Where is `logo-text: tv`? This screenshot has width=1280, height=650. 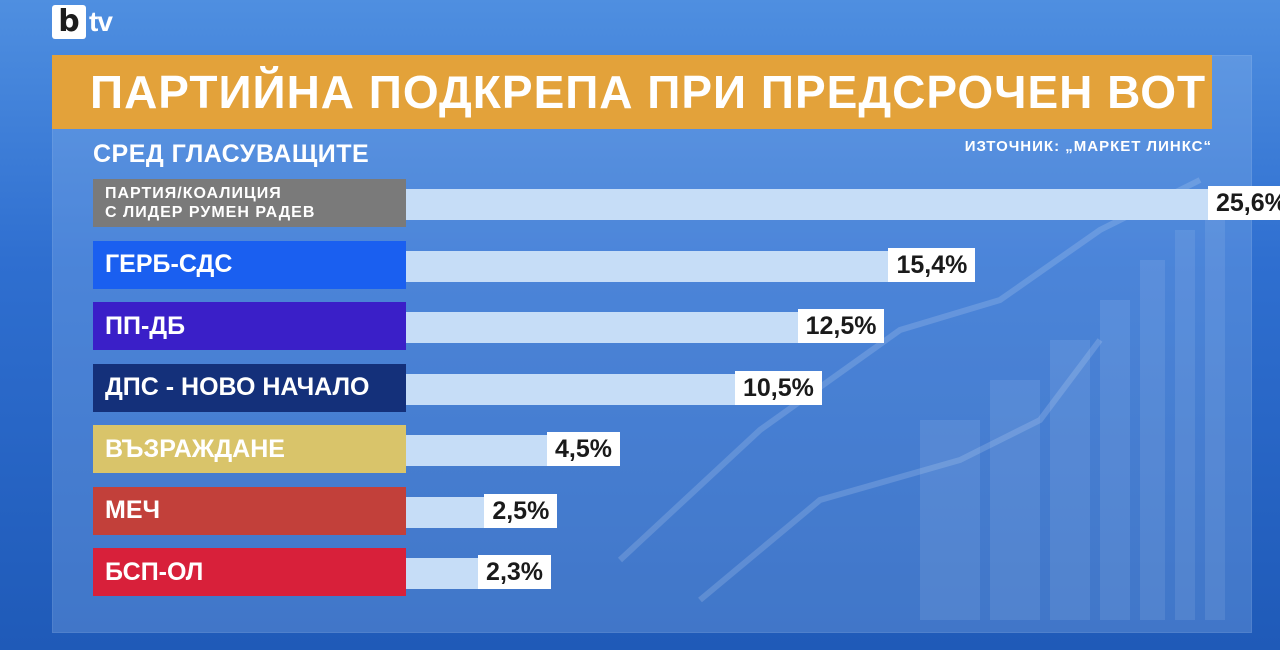 logo-text: tv is located at coordinates (101, 21).